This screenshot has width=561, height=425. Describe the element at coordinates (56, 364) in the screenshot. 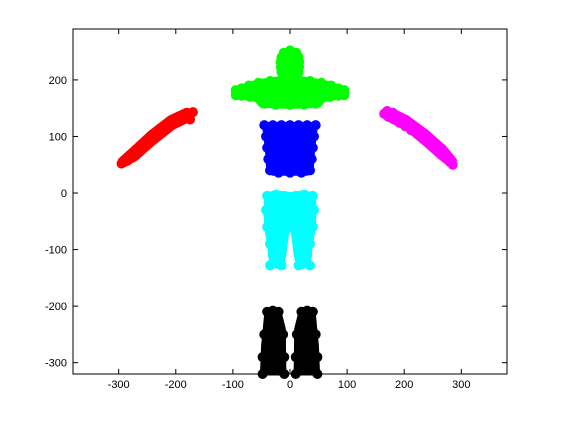

I see `y-tick-label: -300` at that location.